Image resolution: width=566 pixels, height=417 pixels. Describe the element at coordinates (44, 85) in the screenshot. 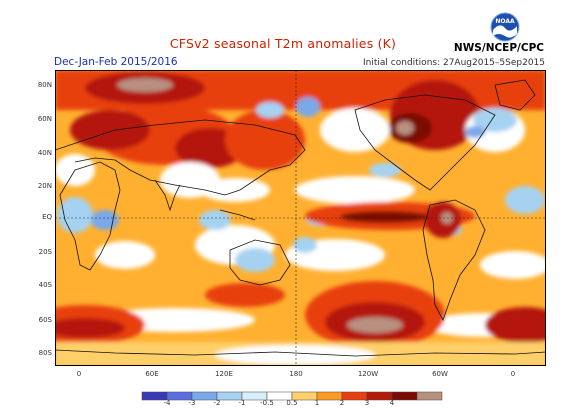

I see `lat-label: 80N` at that location.